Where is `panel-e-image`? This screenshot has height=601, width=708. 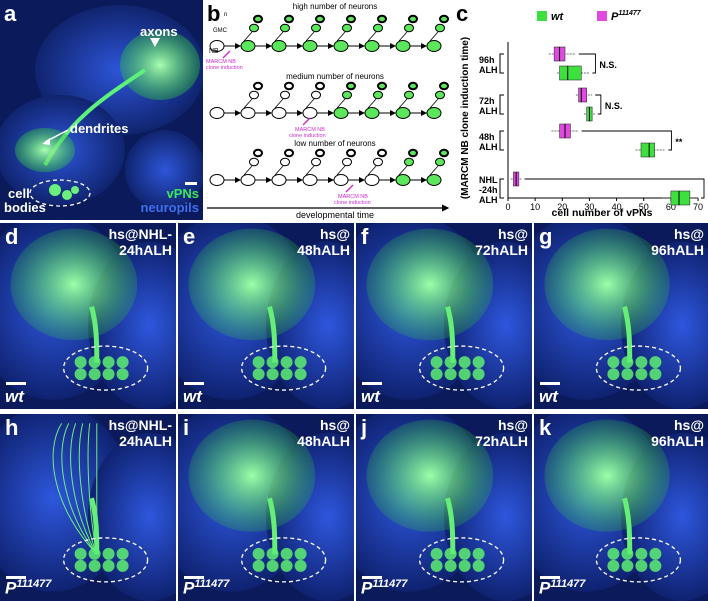
panel-e-image is located at coordinates (266, 316).